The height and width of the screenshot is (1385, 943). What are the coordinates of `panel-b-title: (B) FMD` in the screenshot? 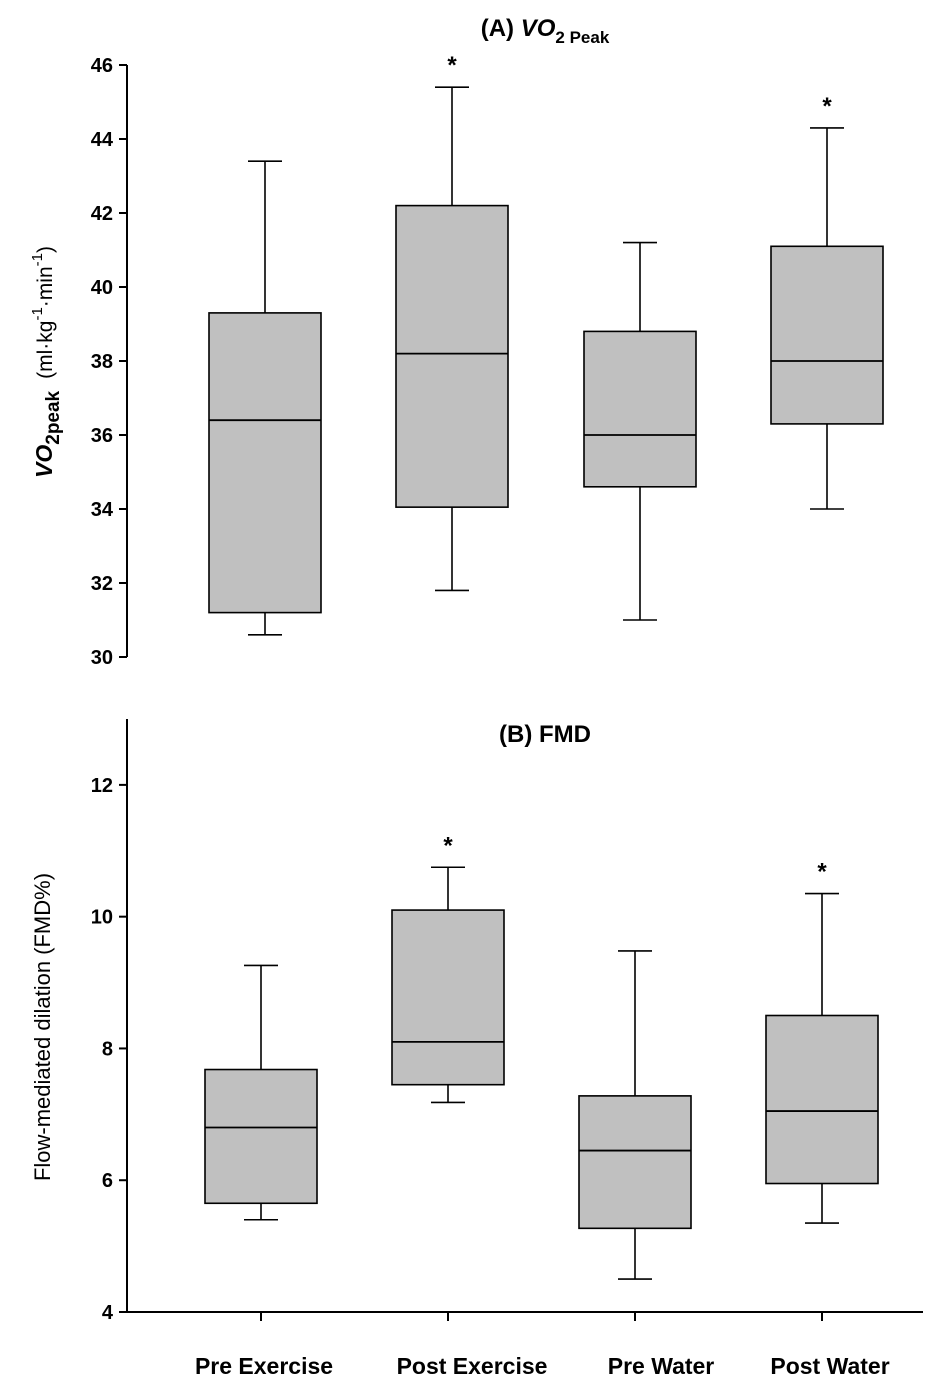 It's located at (545, 734).